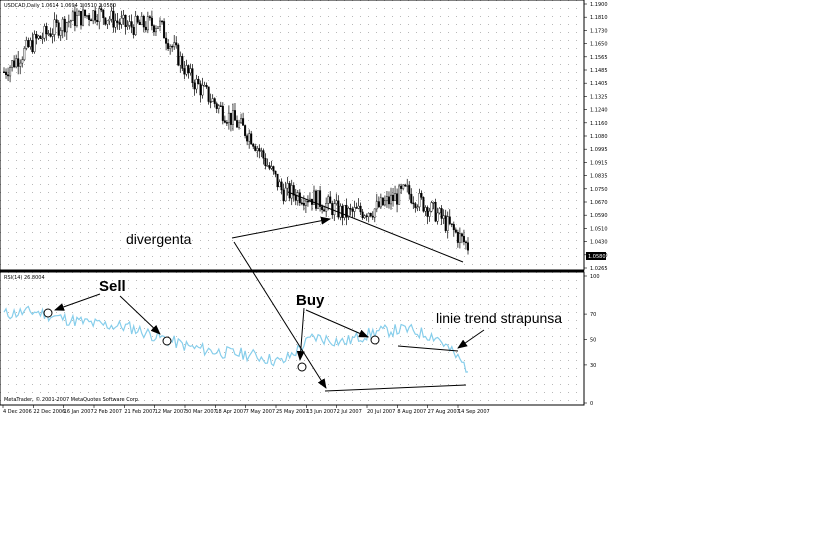  I want to click on trend-arrow, so click(471, 339).